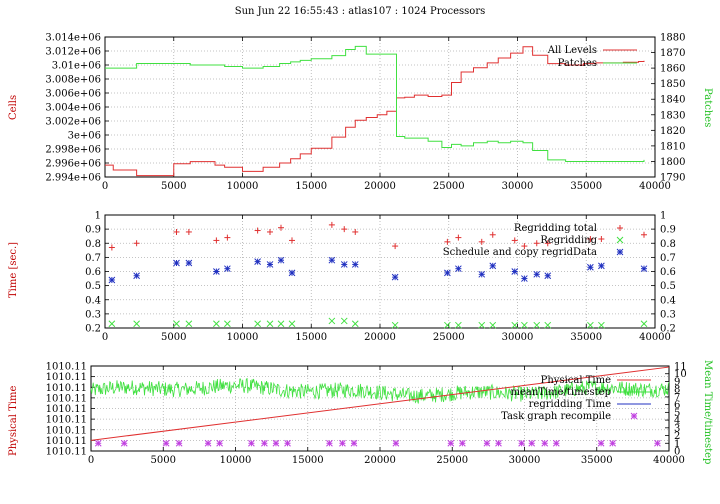 This screenshot has width=720, height=504. What do you see at coordinates (73, 80) in the screenshot?
I see `y-tick-label: 3.008e+06` at bounding box center [73, 80].